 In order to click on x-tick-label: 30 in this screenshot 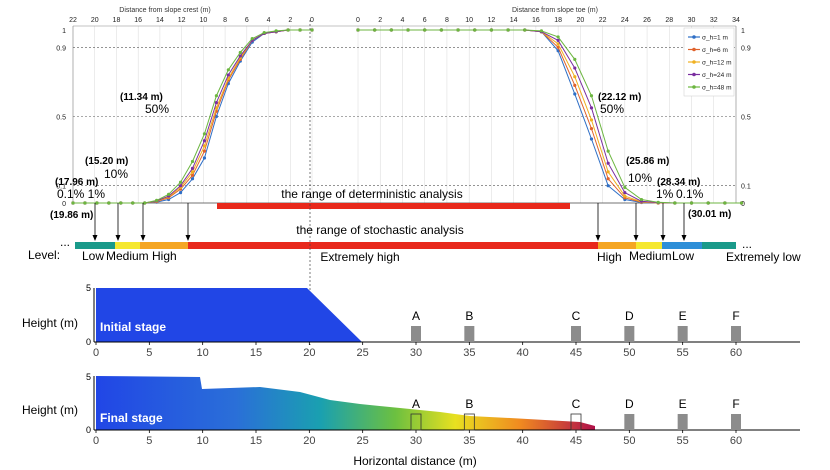, I will do `click(416, 353)`.